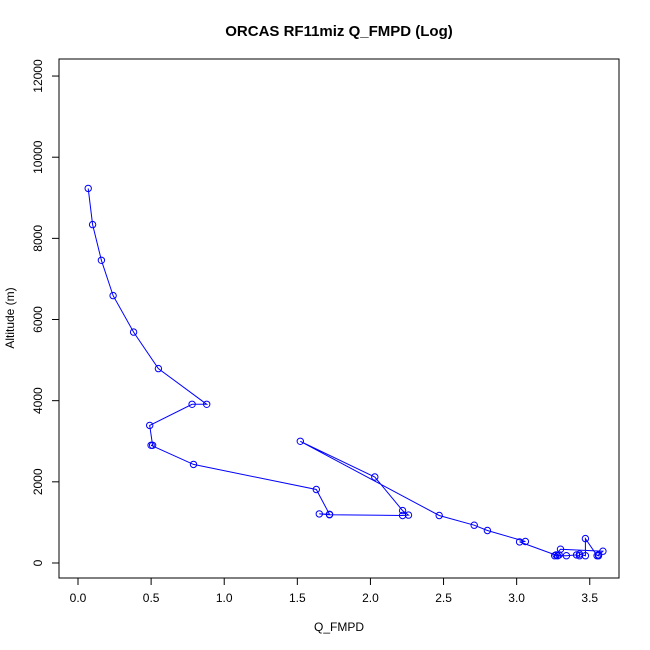 The height and width of the screenshot is (650, 650). Describe the element at coordinates (297, 598) in the screenshot. I see `x-tick-label: 1.5` at that location.